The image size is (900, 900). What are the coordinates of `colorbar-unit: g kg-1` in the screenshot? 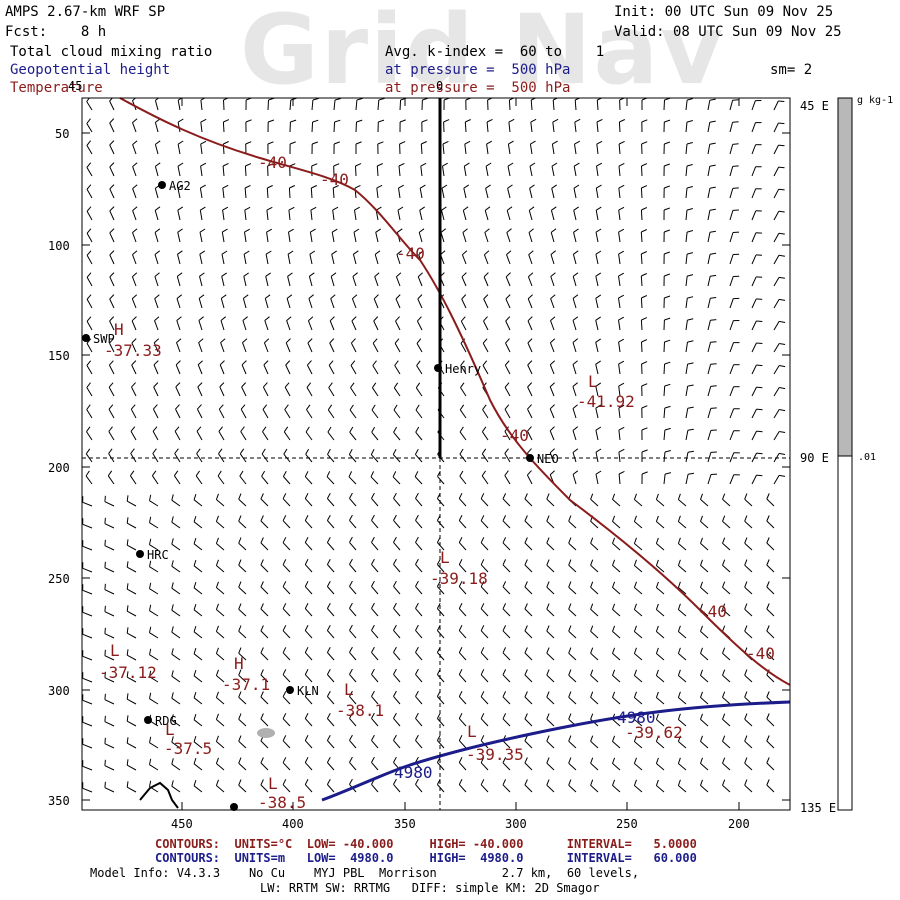 It's located at (875, 100).